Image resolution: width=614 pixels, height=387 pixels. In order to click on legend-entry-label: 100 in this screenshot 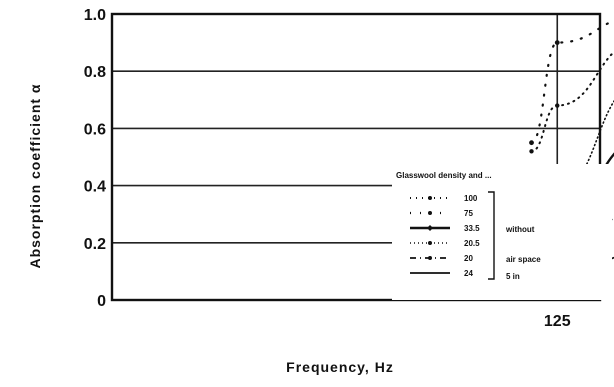, I will do `click(471, 198)`.